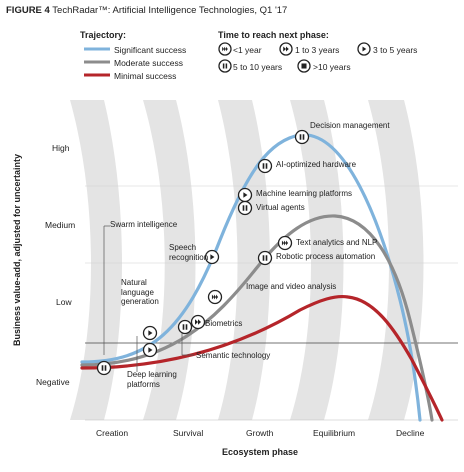  I want to click on leader-lines, so click(148, 298).